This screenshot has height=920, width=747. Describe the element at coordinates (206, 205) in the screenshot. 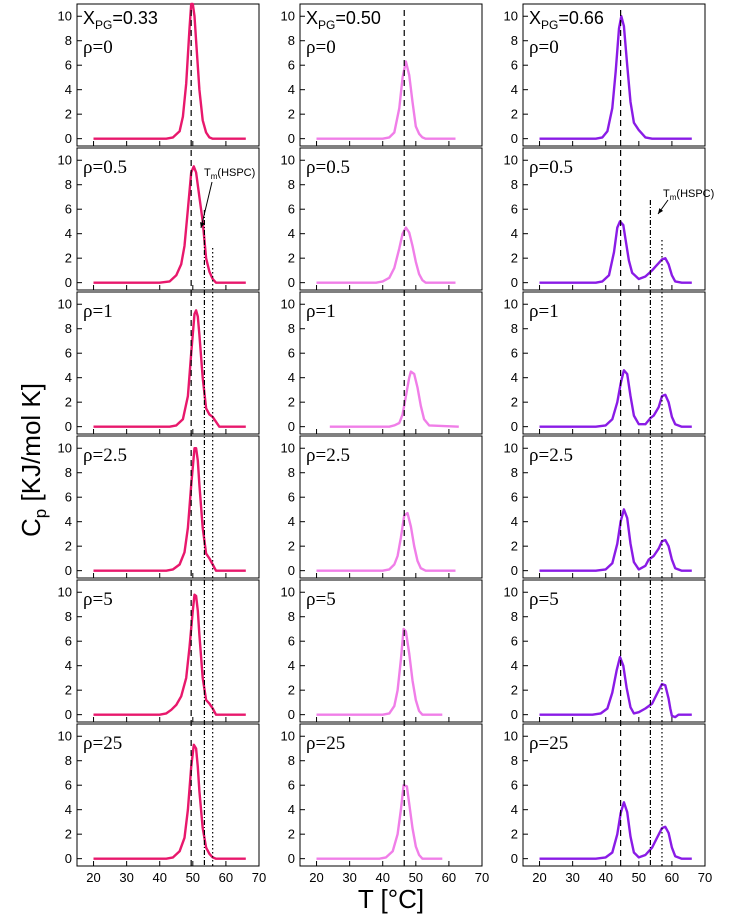

I see `annotation-arrow-shaft` at that location.